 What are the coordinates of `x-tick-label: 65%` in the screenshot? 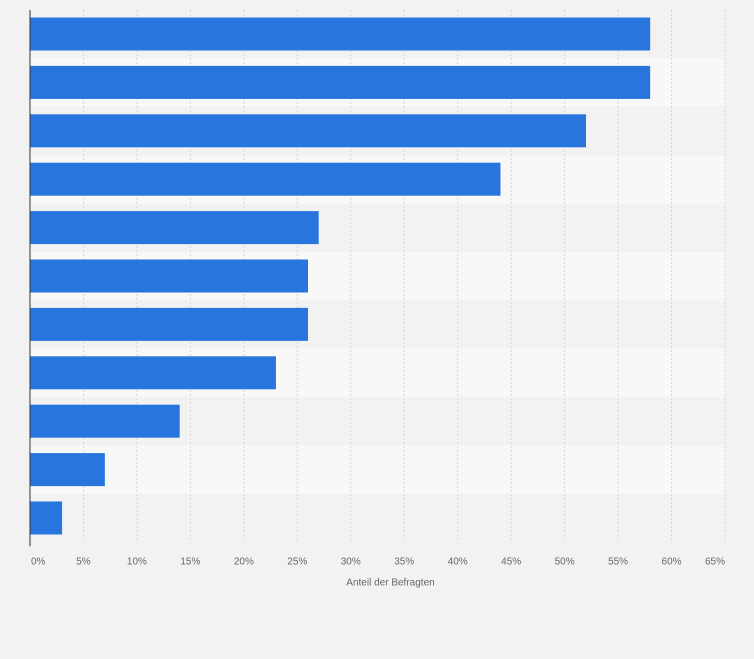 It's located at (715, 561).